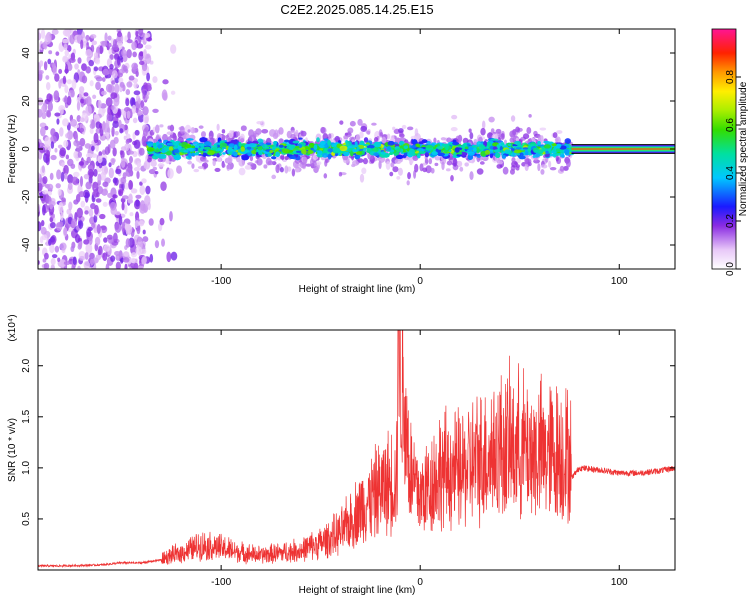 The height and width of the screenshot is (600, 750). What do you see at coordinates (357, 590) in the screenshot?
I see `snr-x-axis-label: Height of straight line (km)` at bounding box center [357, 590].